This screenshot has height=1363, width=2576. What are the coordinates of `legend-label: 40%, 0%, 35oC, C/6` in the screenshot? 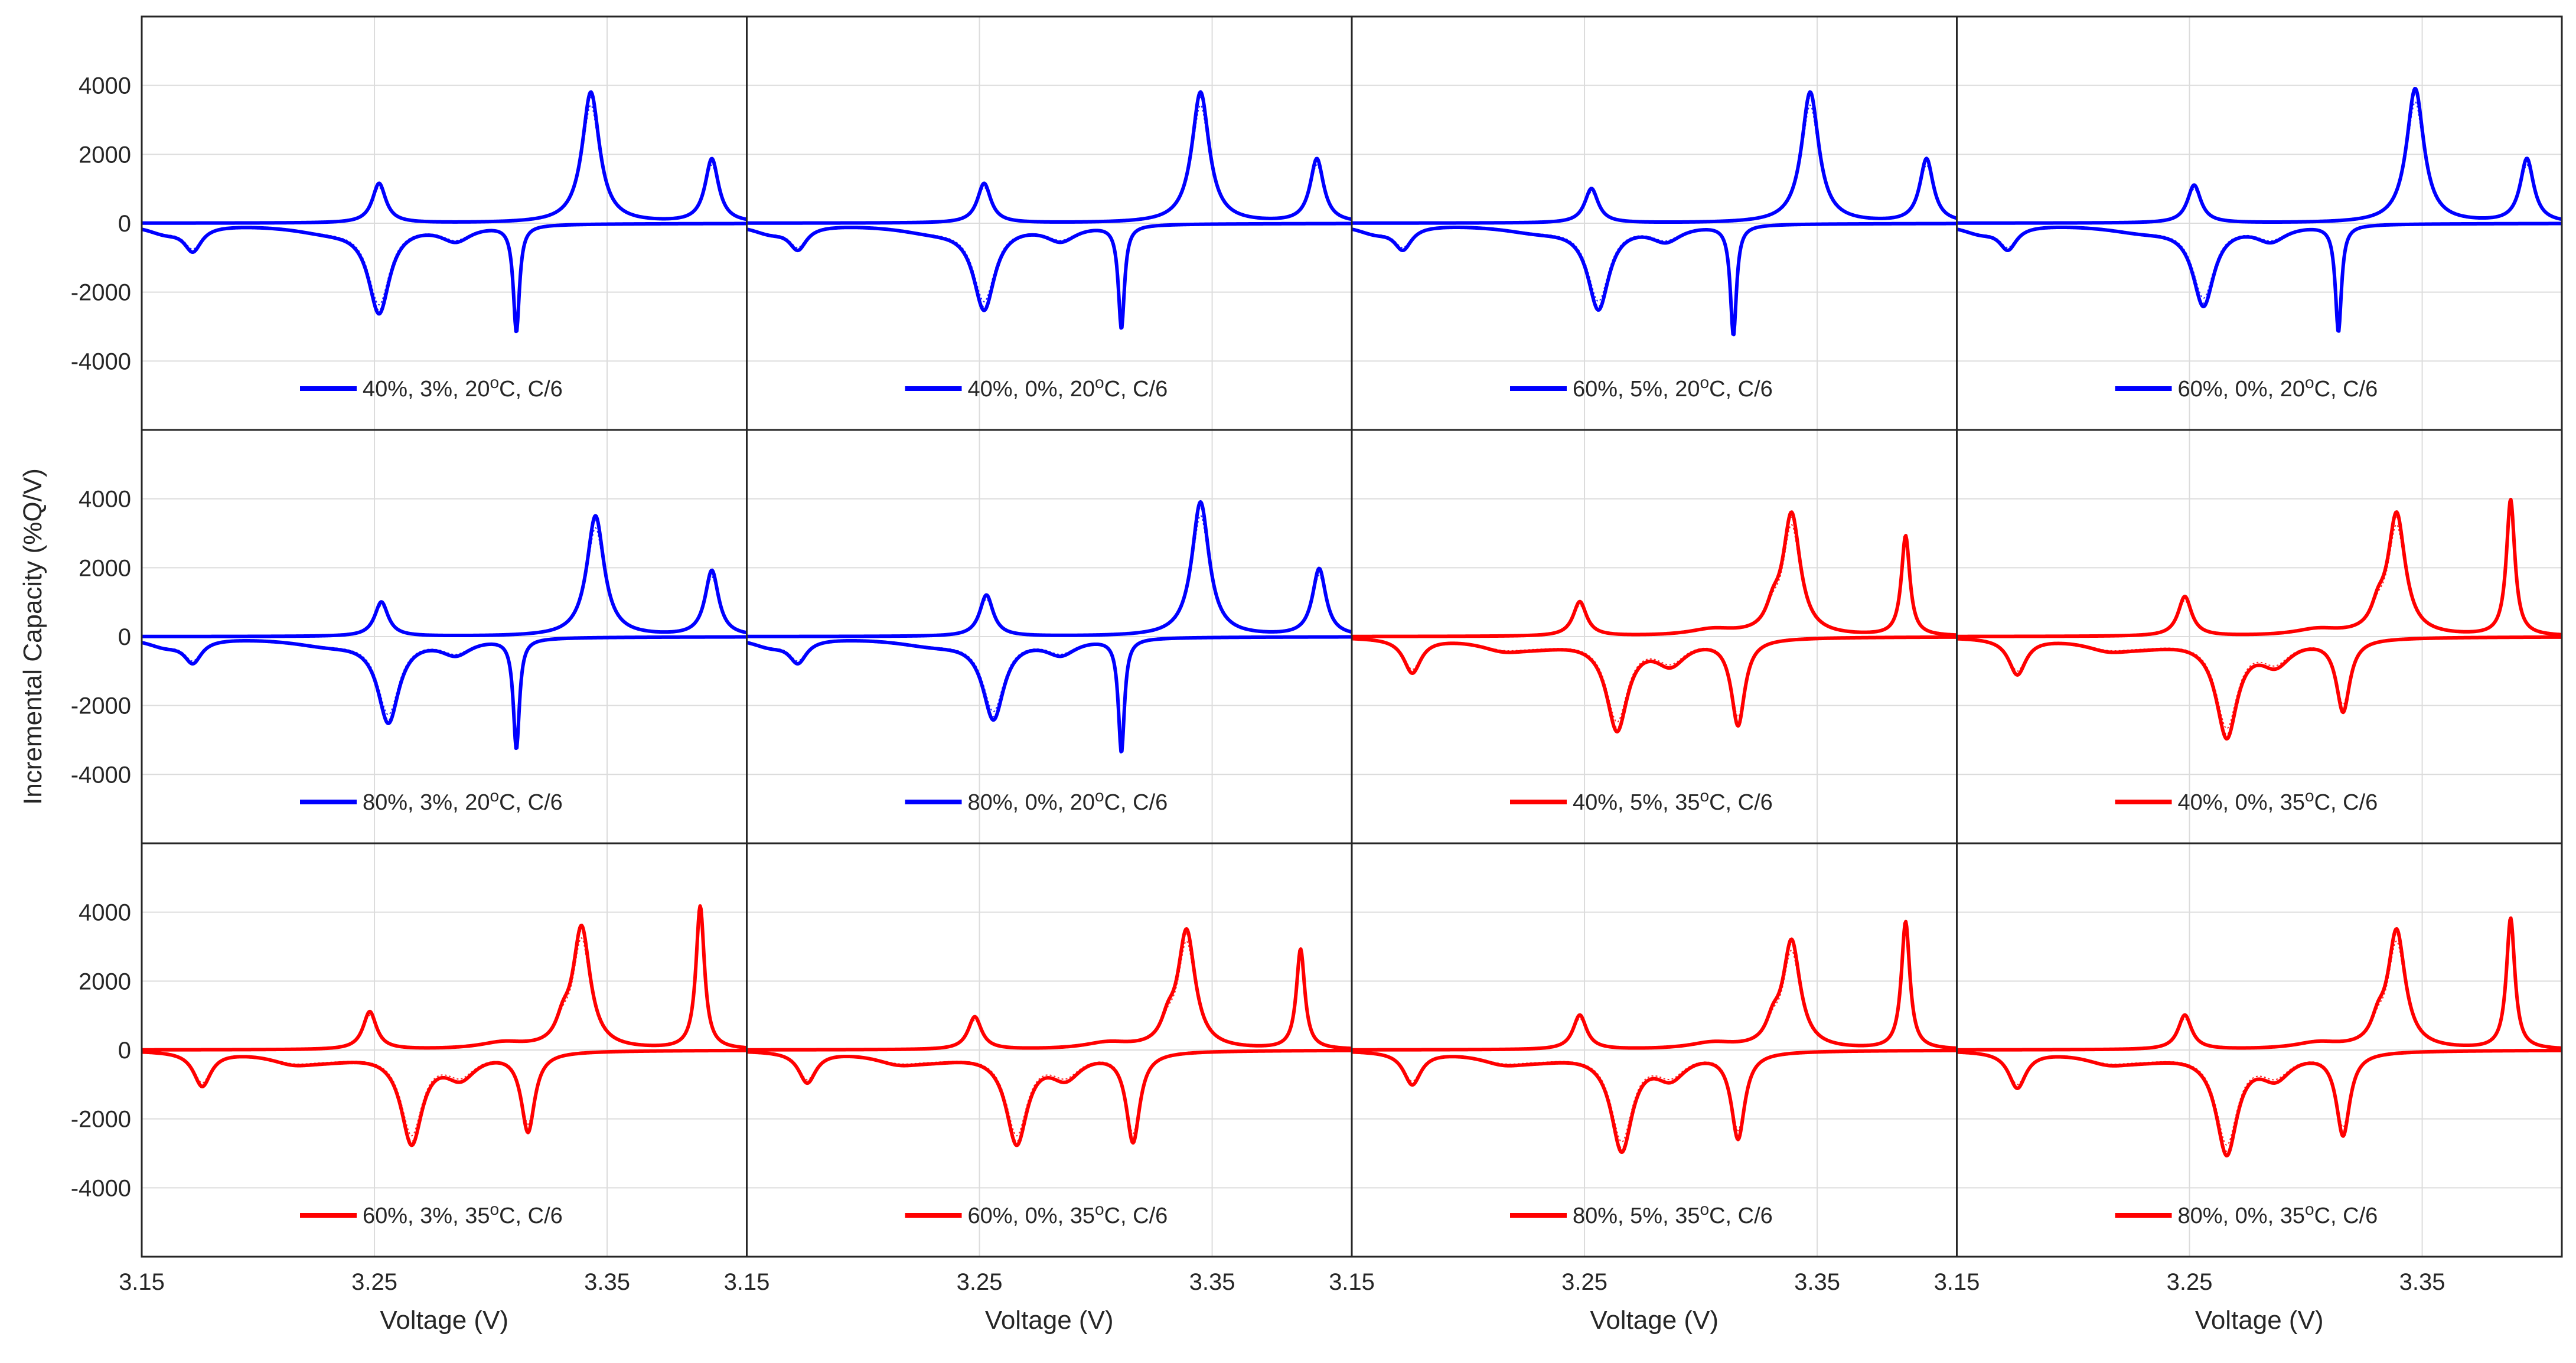 It's located at (2278, 801).